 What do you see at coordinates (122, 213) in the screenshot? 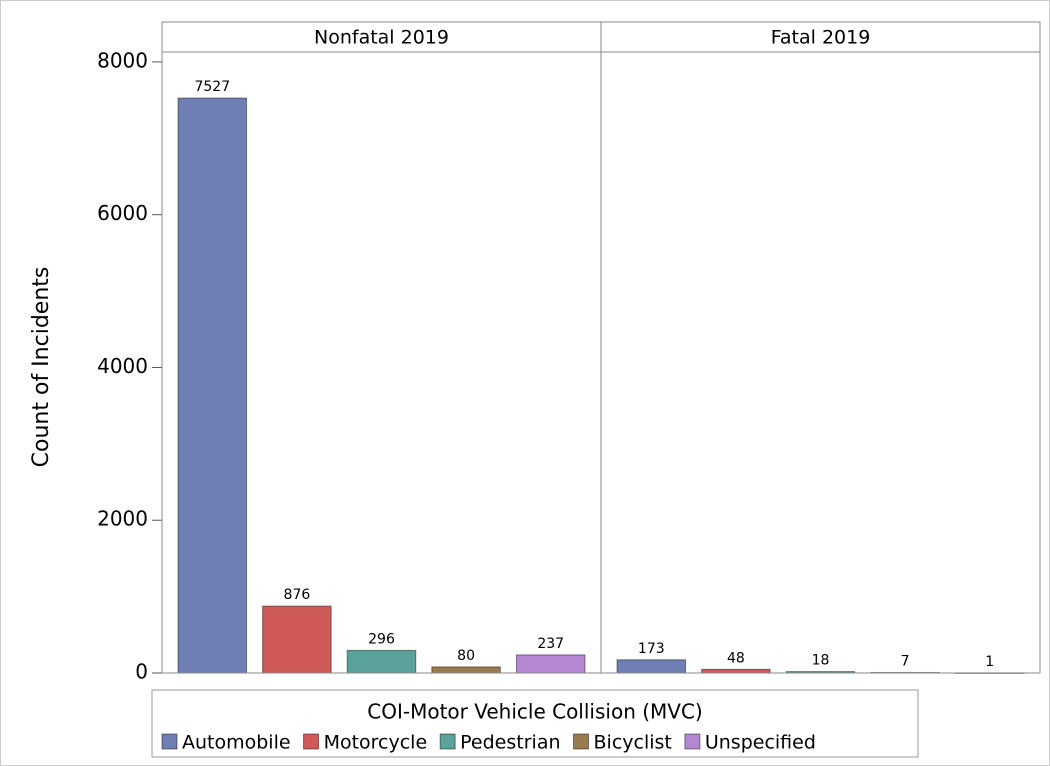
I see `y-tick-label: 6000` at bounding box center [122, 213].